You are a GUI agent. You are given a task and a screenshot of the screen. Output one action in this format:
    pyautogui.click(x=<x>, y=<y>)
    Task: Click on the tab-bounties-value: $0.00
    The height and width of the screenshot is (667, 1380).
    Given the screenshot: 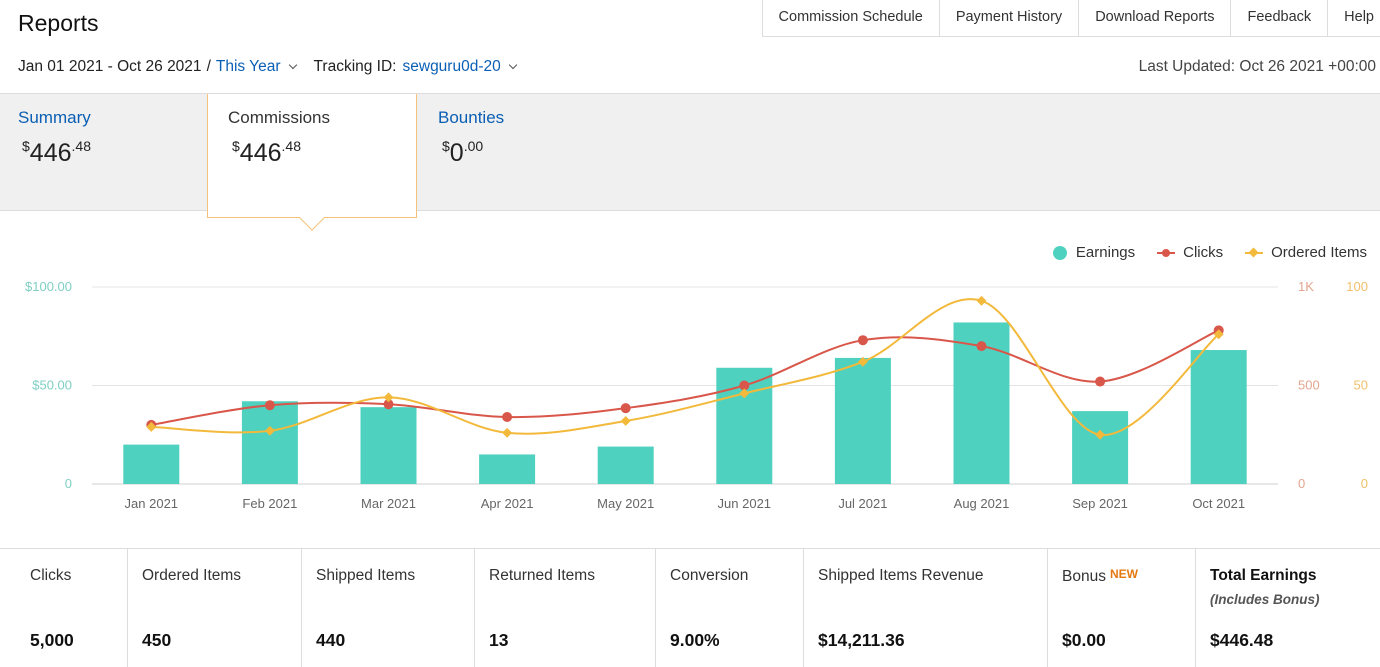 What is the action you would take?
    pyautogui.click(x=463, y=152)
    